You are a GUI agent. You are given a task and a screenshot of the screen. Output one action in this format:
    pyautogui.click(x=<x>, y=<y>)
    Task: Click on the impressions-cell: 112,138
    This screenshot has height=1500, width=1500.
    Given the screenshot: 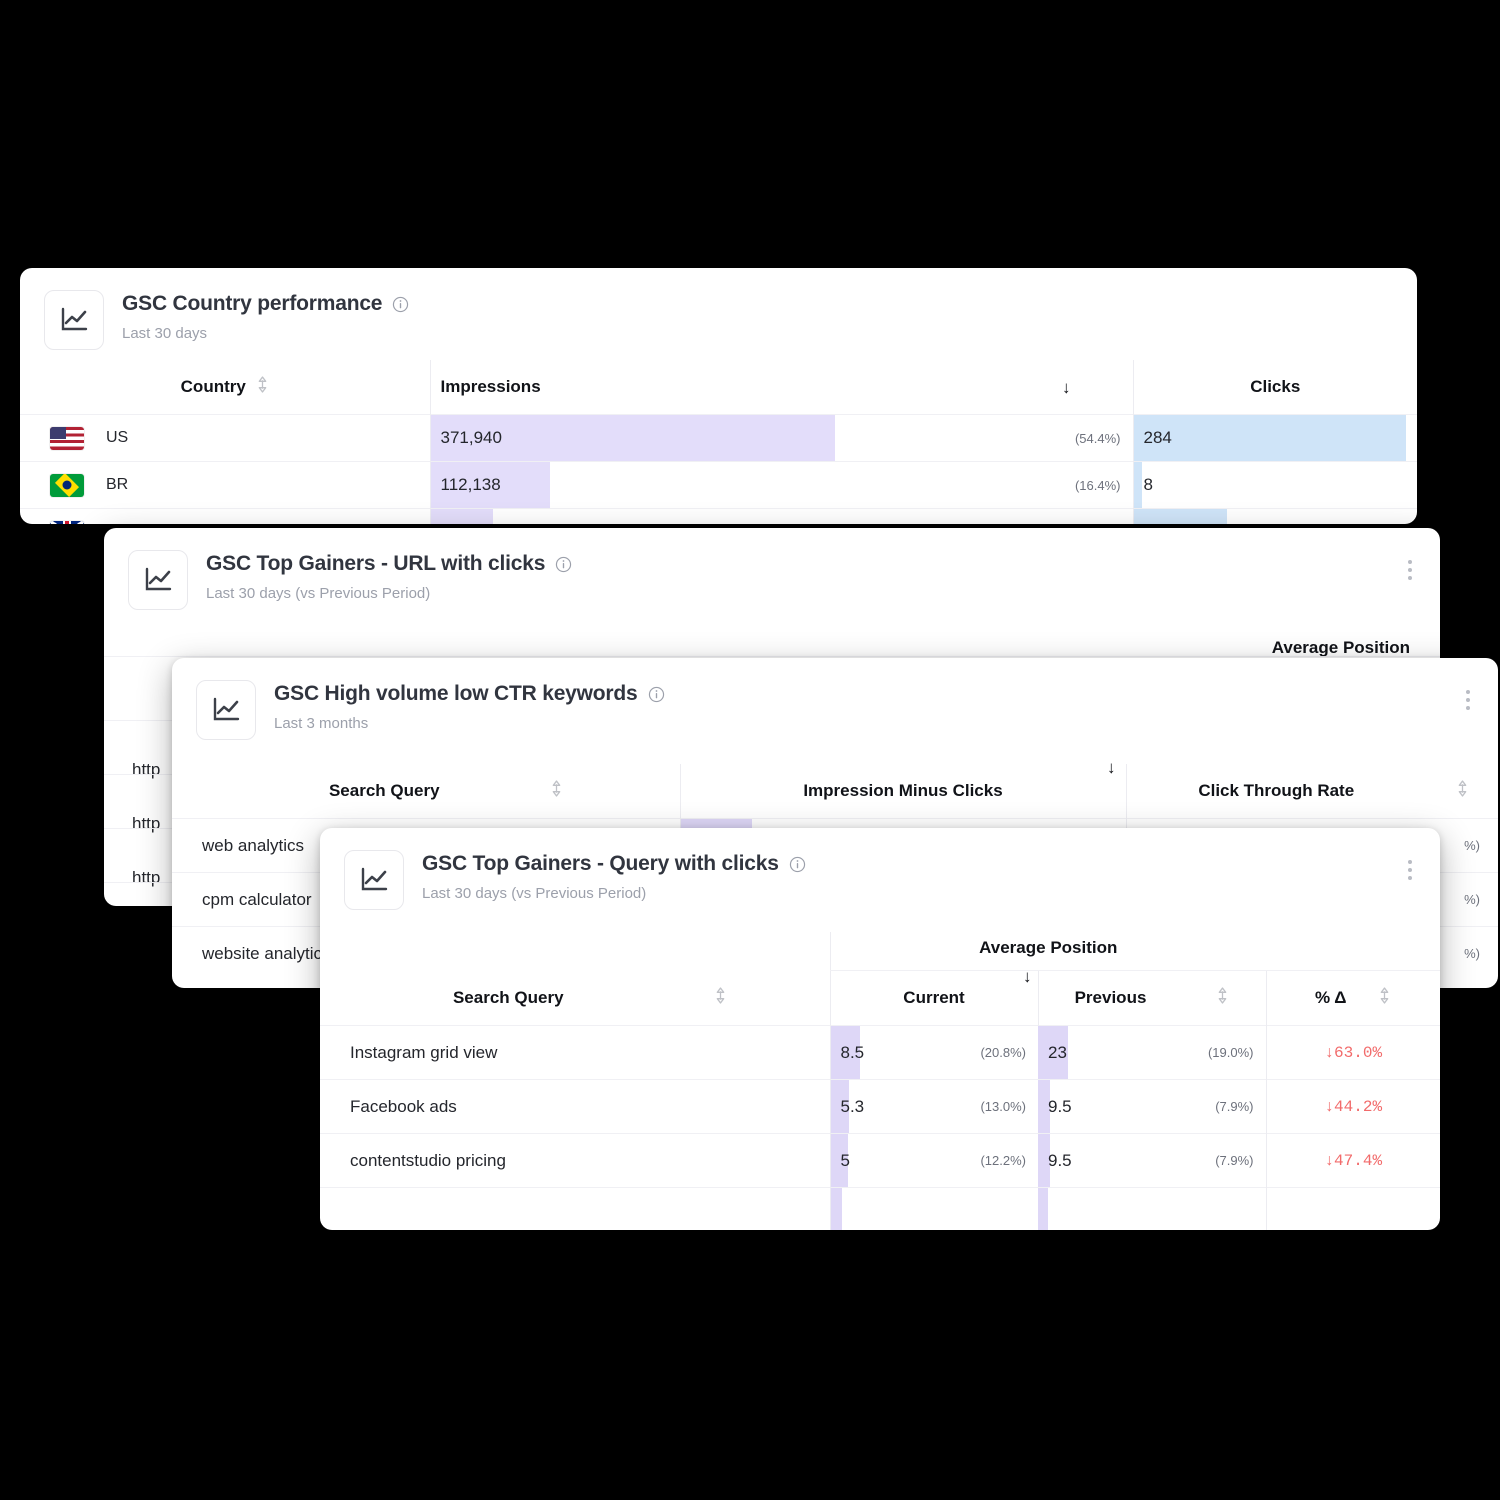 What is the action you would take?
    pyautogui.click(x=714, y=485)
    